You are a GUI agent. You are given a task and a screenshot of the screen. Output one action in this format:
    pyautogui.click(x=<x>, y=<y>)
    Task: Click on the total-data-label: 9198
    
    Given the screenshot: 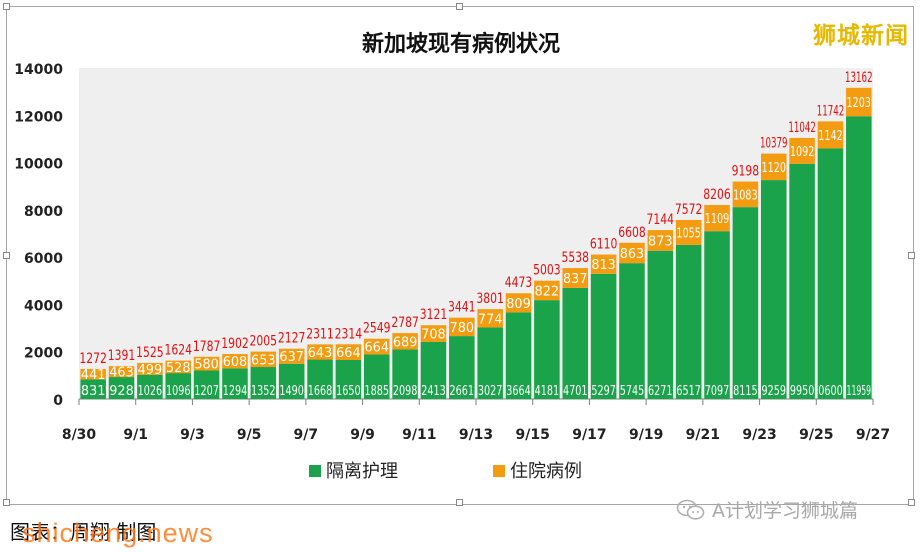 What is the action you would take?
    pyautogui.click(x=746, y=172)
    